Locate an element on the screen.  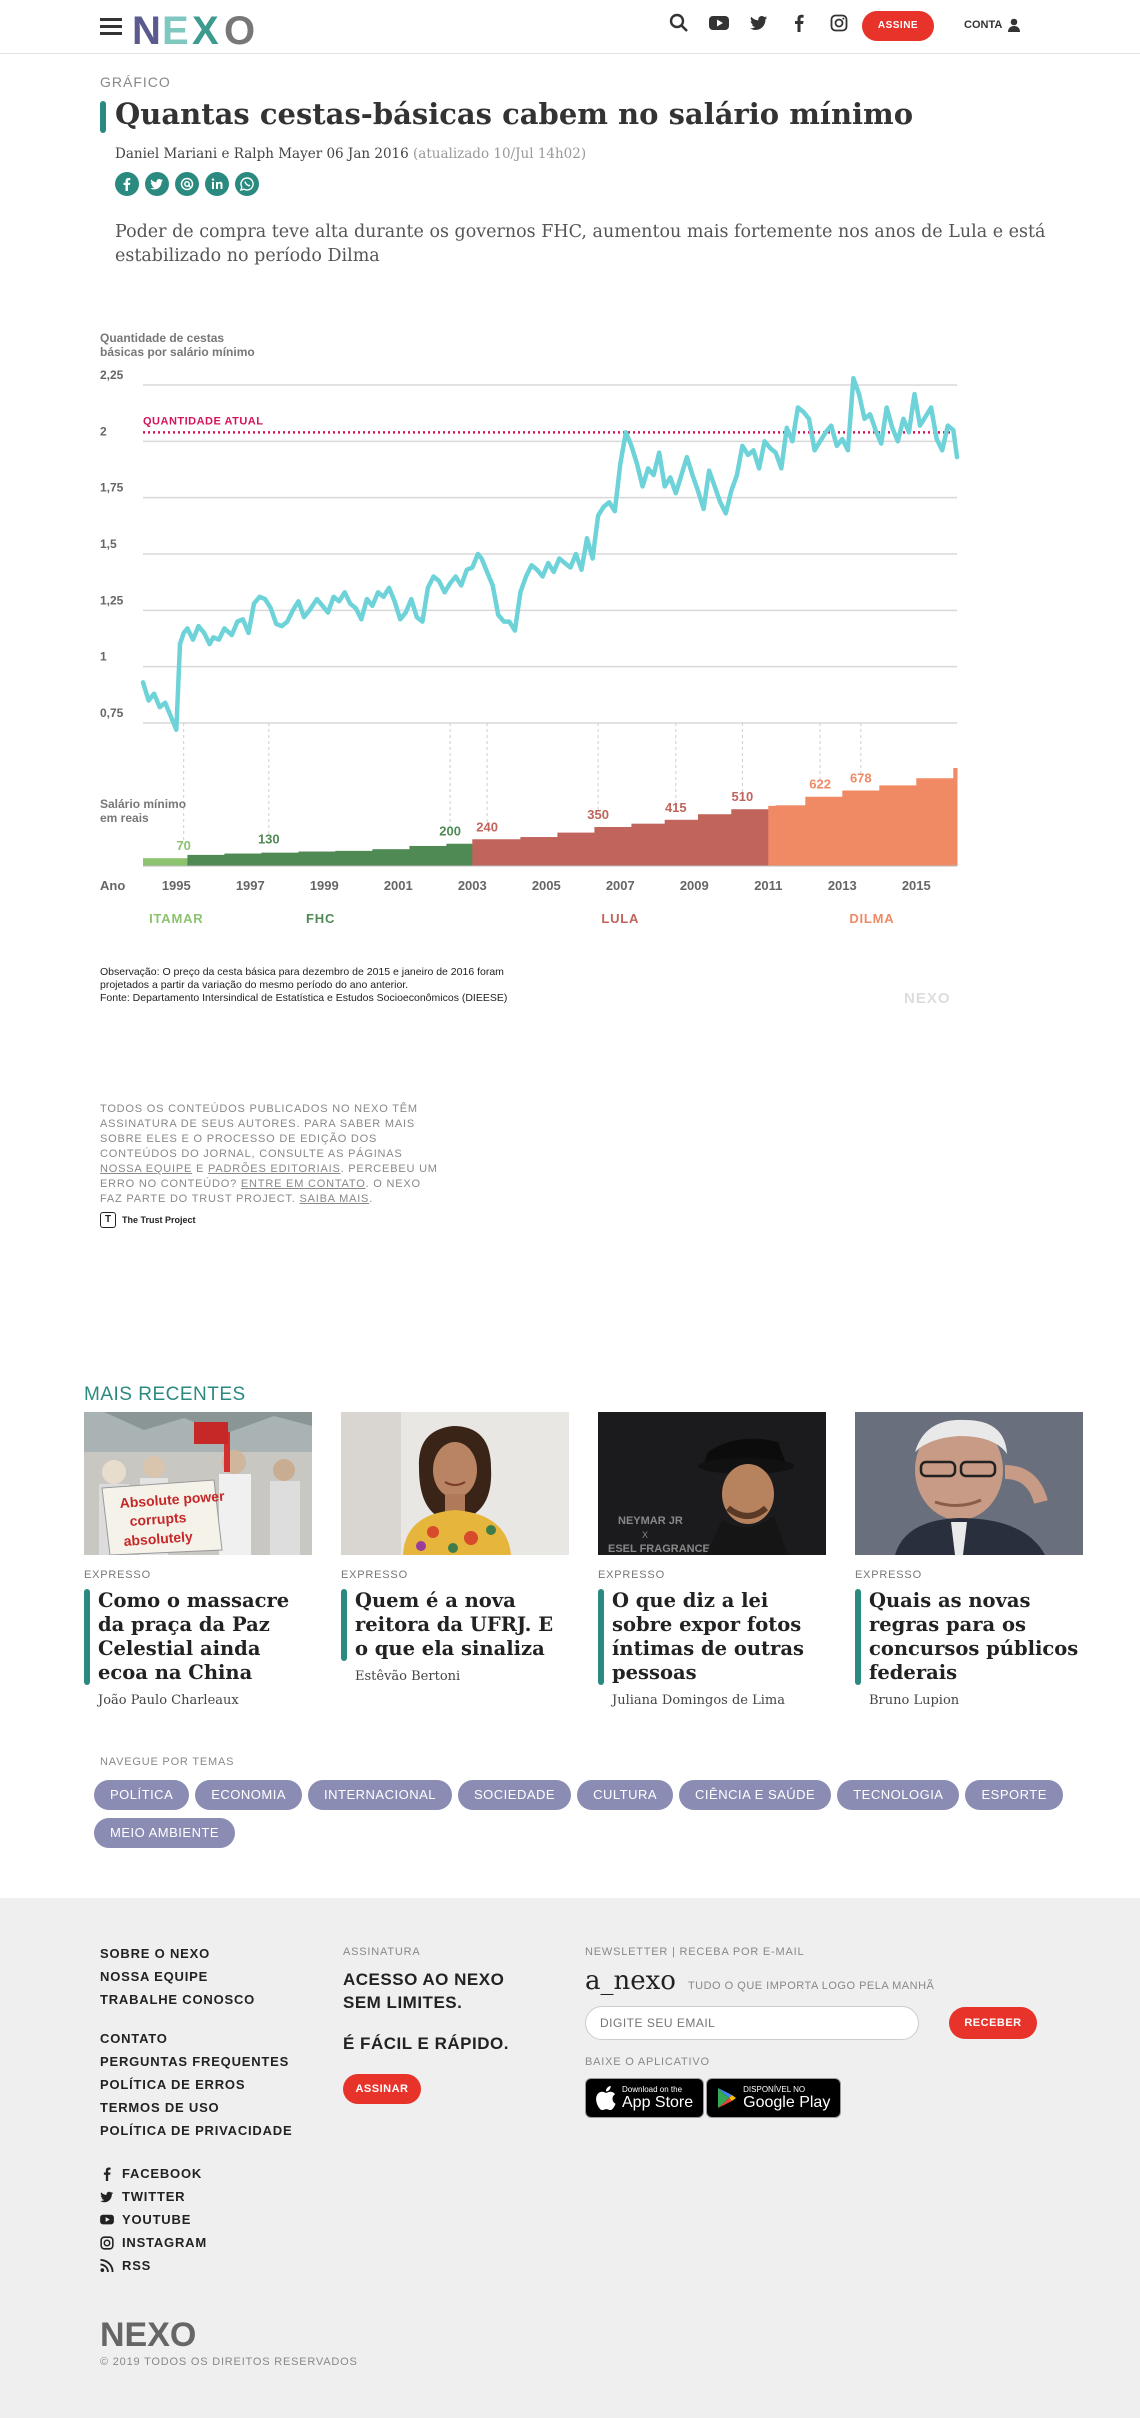
top-bar: N E X O ASSINE CONTA is located at coordinates (570, 27).